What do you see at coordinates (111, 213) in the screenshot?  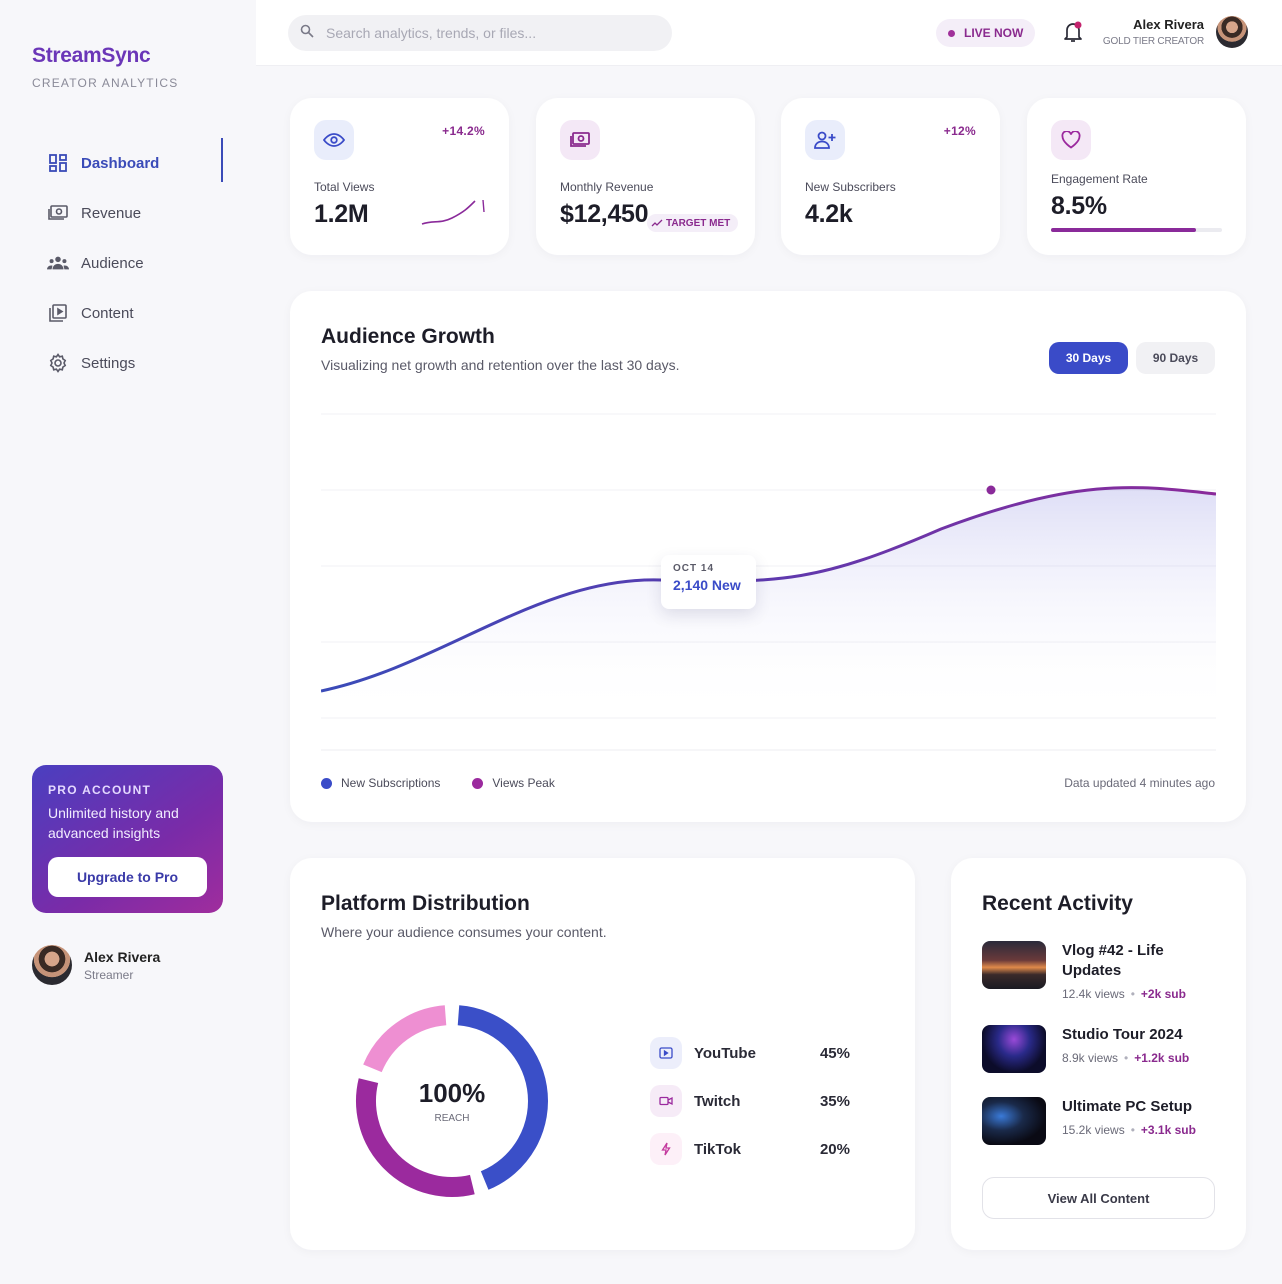 I see `sidebar-item-label: Revenue` at bounding box center [111, 213].